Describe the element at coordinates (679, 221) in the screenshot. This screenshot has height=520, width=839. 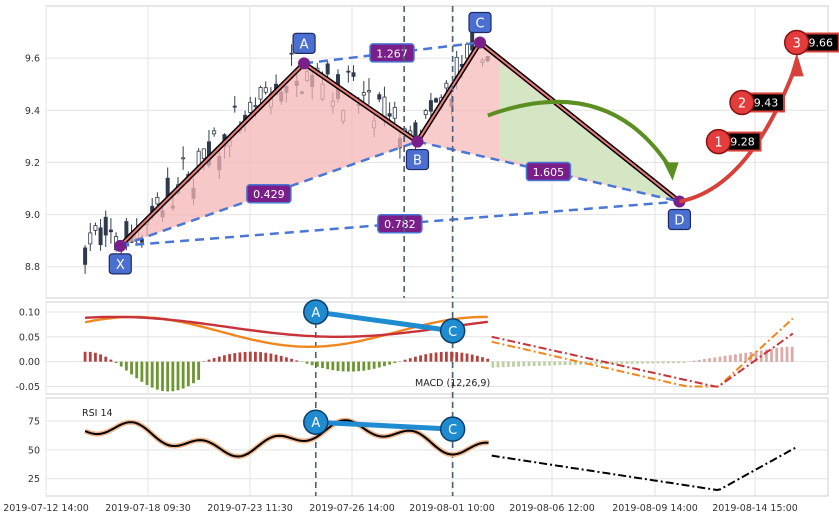
I see `point-label: D` at that location.